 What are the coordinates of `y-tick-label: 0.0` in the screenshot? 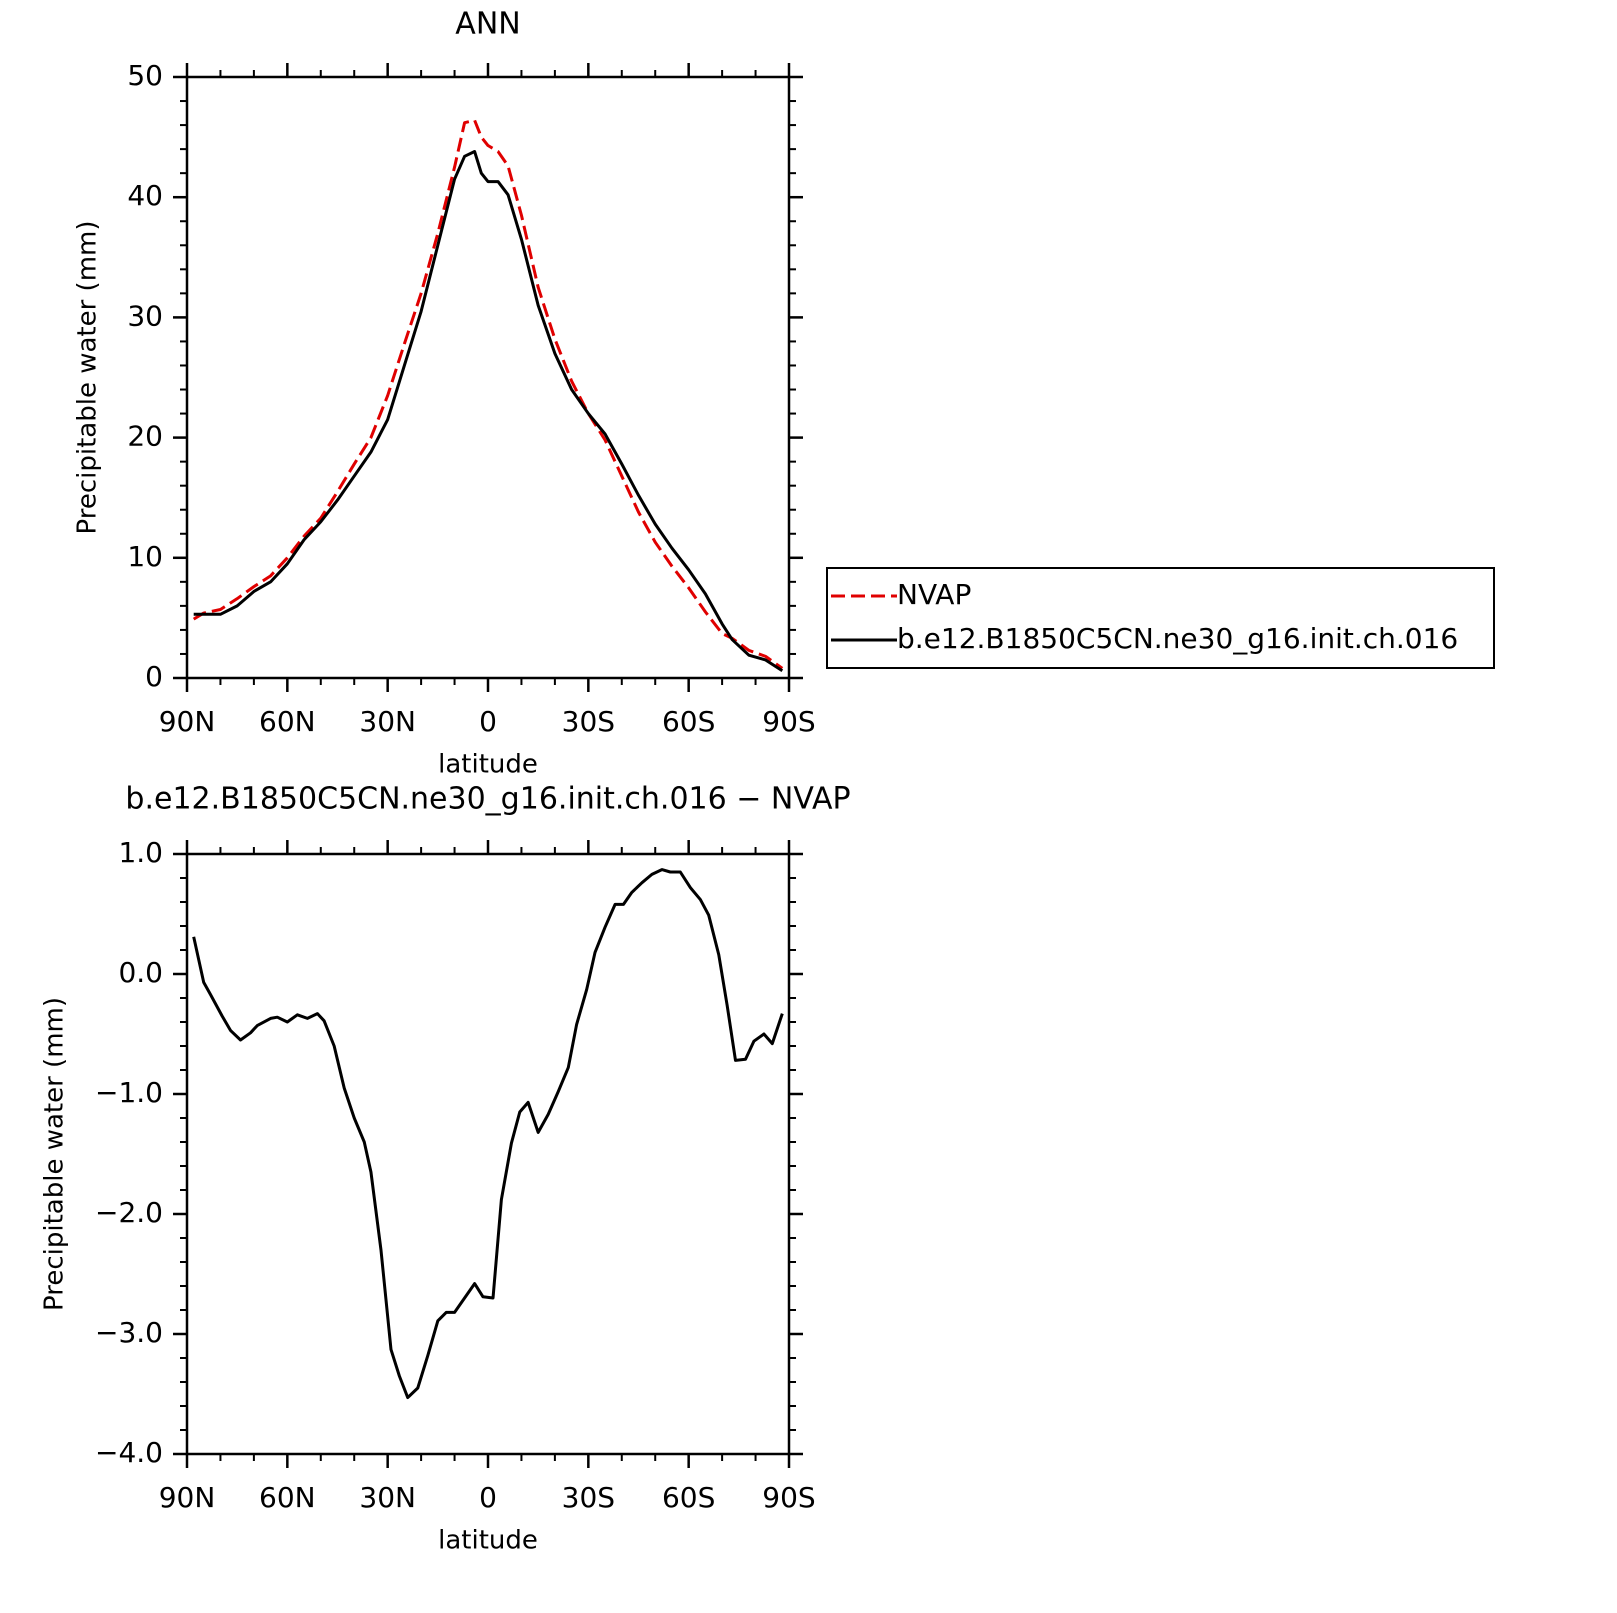 It's located at (140, 972).